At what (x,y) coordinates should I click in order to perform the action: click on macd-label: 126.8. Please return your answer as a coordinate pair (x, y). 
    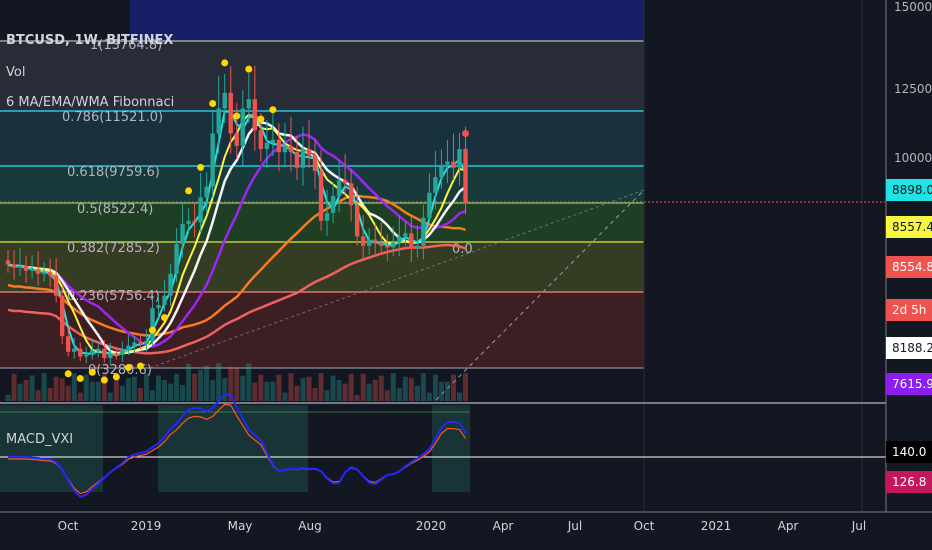
    Looking at the image, I should click on (909, 482).